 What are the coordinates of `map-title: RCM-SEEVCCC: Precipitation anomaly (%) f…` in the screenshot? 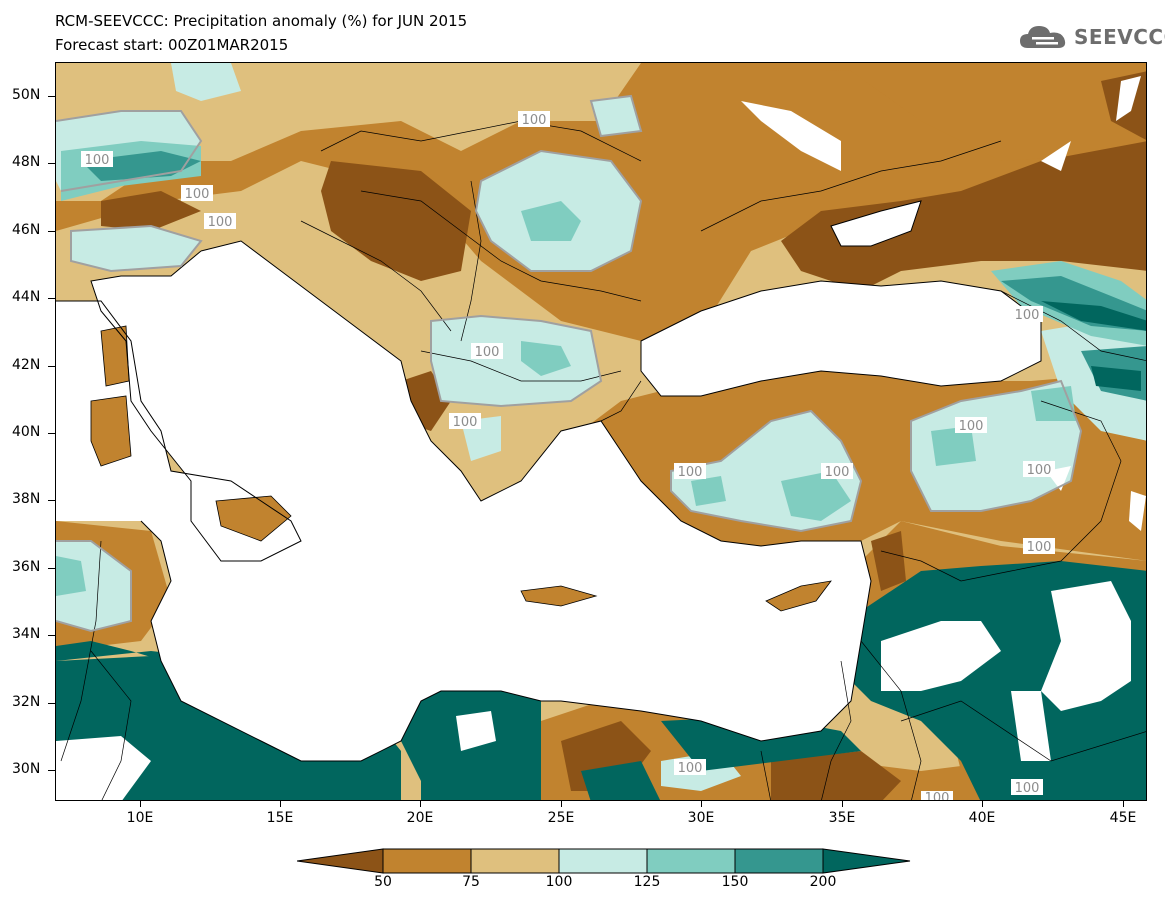 It's located at (261, 21).